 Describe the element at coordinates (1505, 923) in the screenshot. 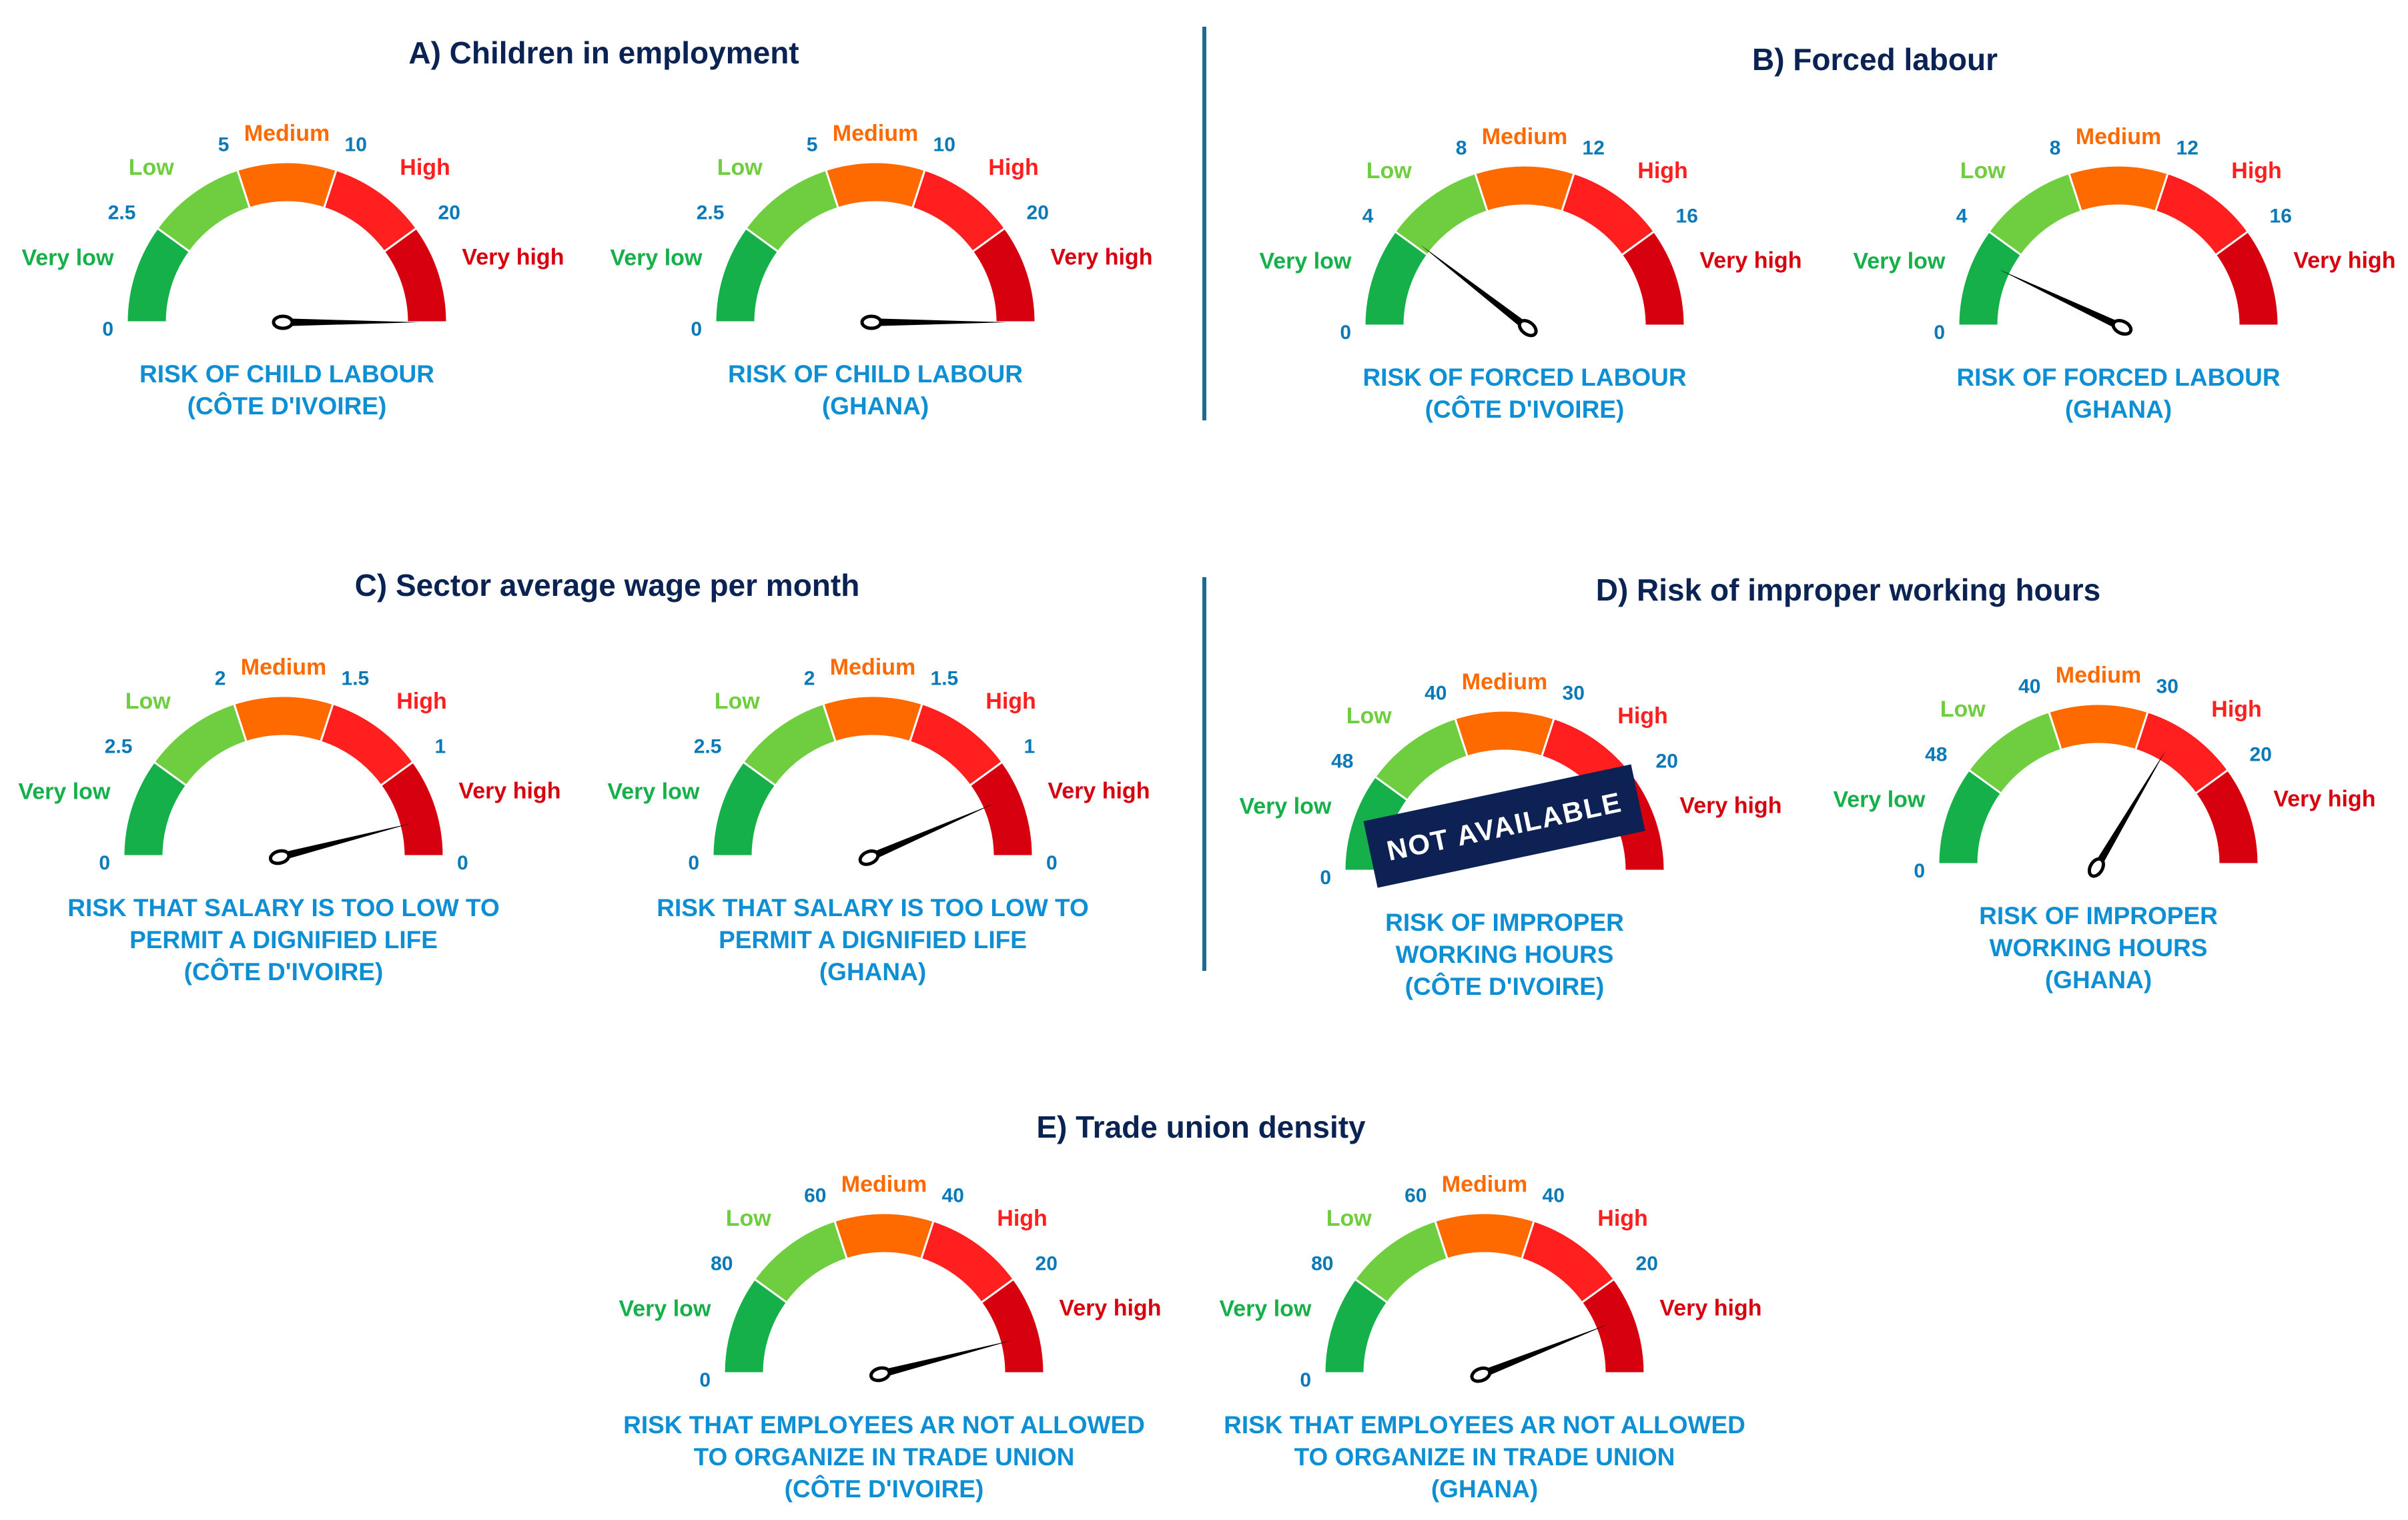

I see `gauge-caption: RISK OF IMPROPER` at that location.